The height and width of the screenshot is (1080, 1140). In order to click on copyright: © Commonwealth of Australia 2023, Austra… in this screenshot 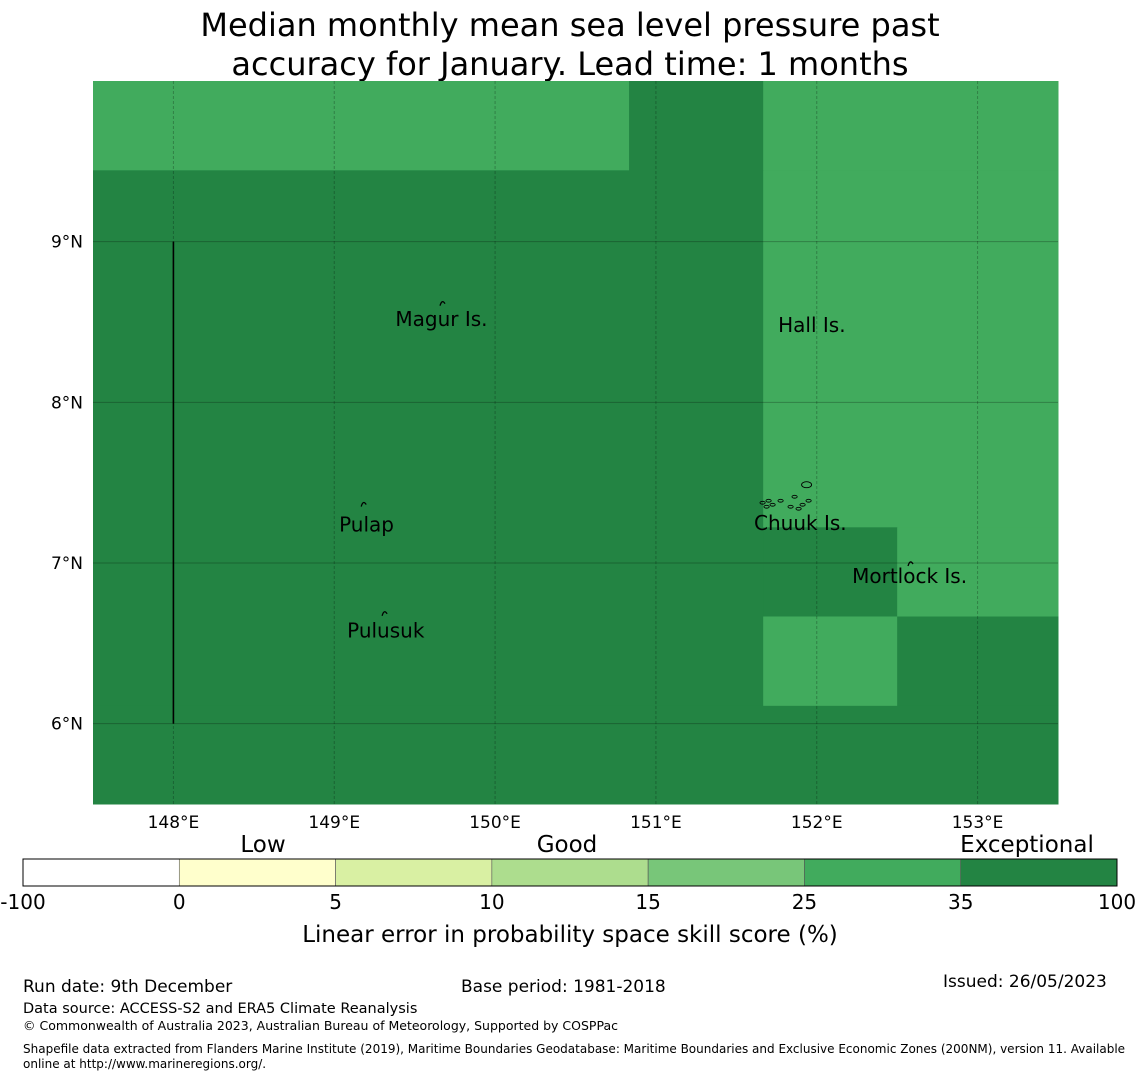, I will do `click(320, 1025)`.